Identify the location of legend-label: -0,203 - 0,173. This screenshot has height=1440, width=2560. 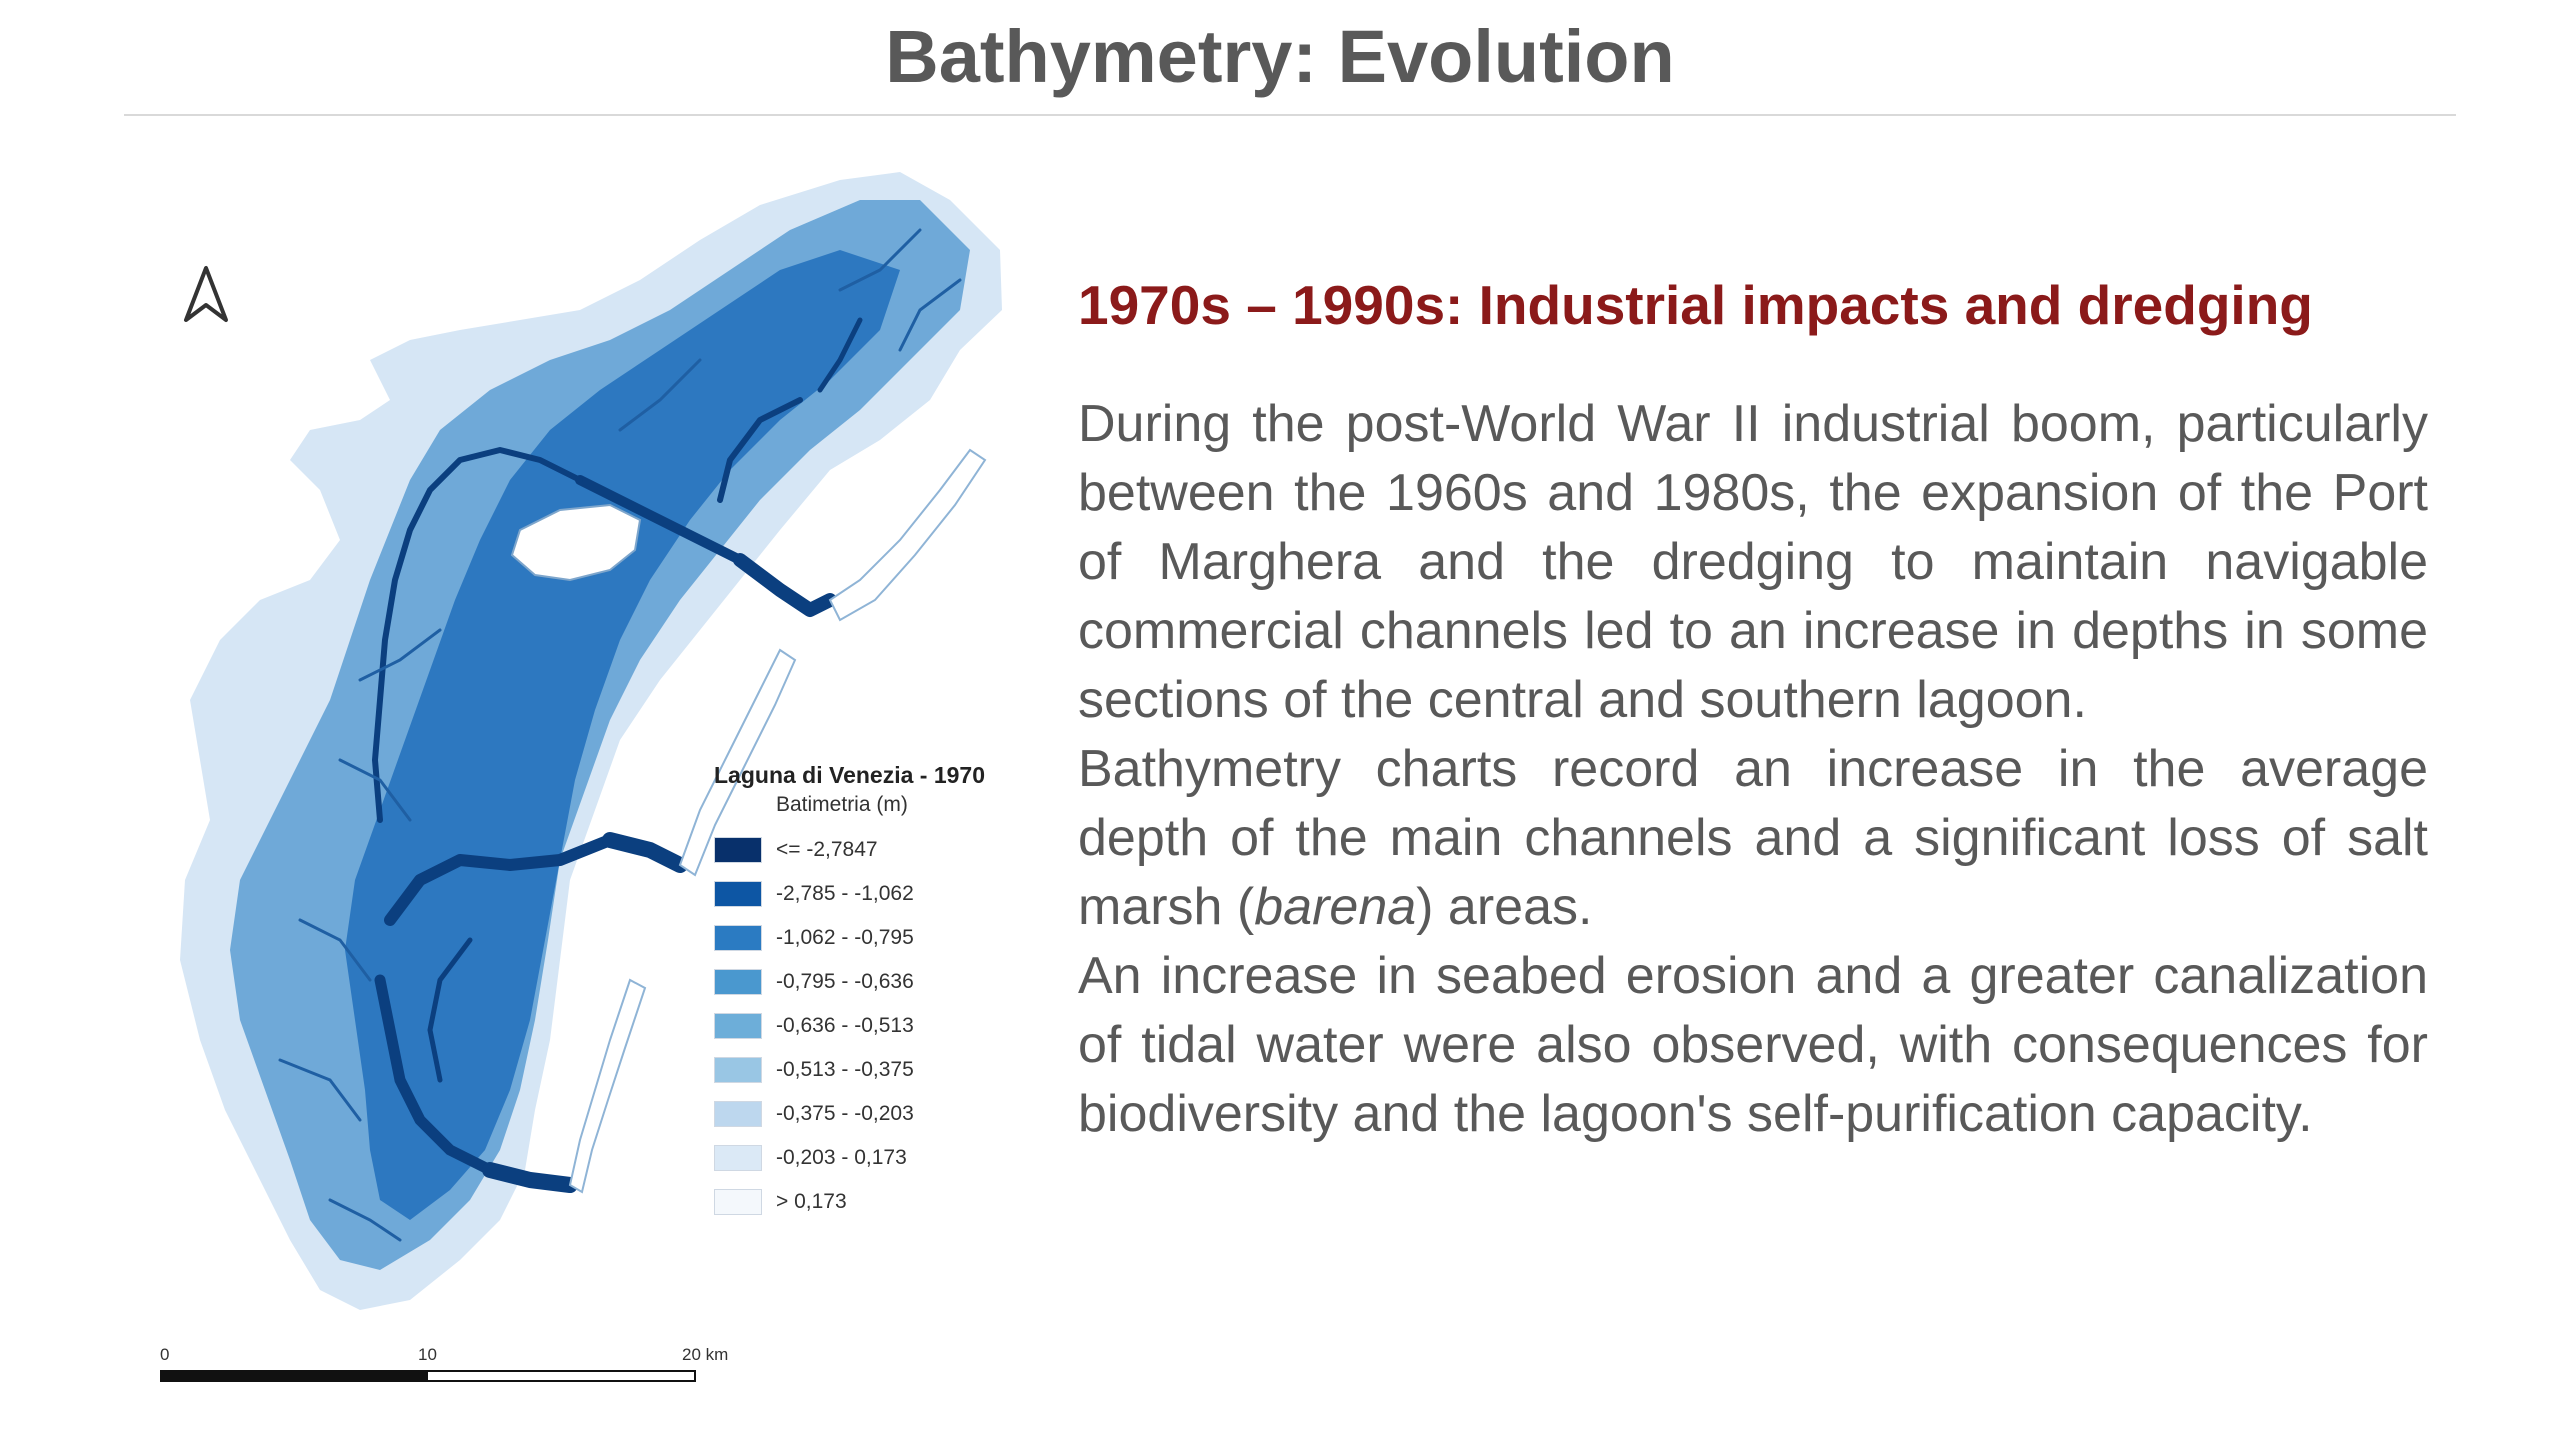
(841, 1157).